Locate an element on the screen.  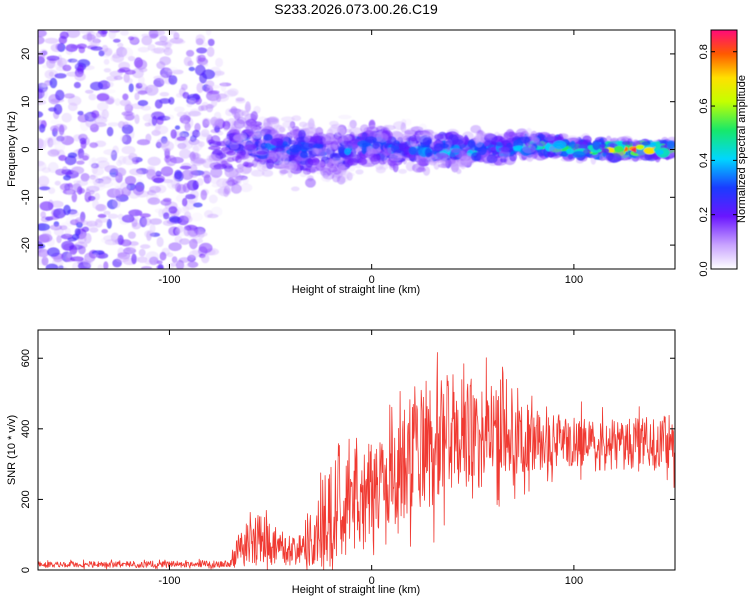
snr-x-tick-label: 100 is located at coordinates (574, 581).